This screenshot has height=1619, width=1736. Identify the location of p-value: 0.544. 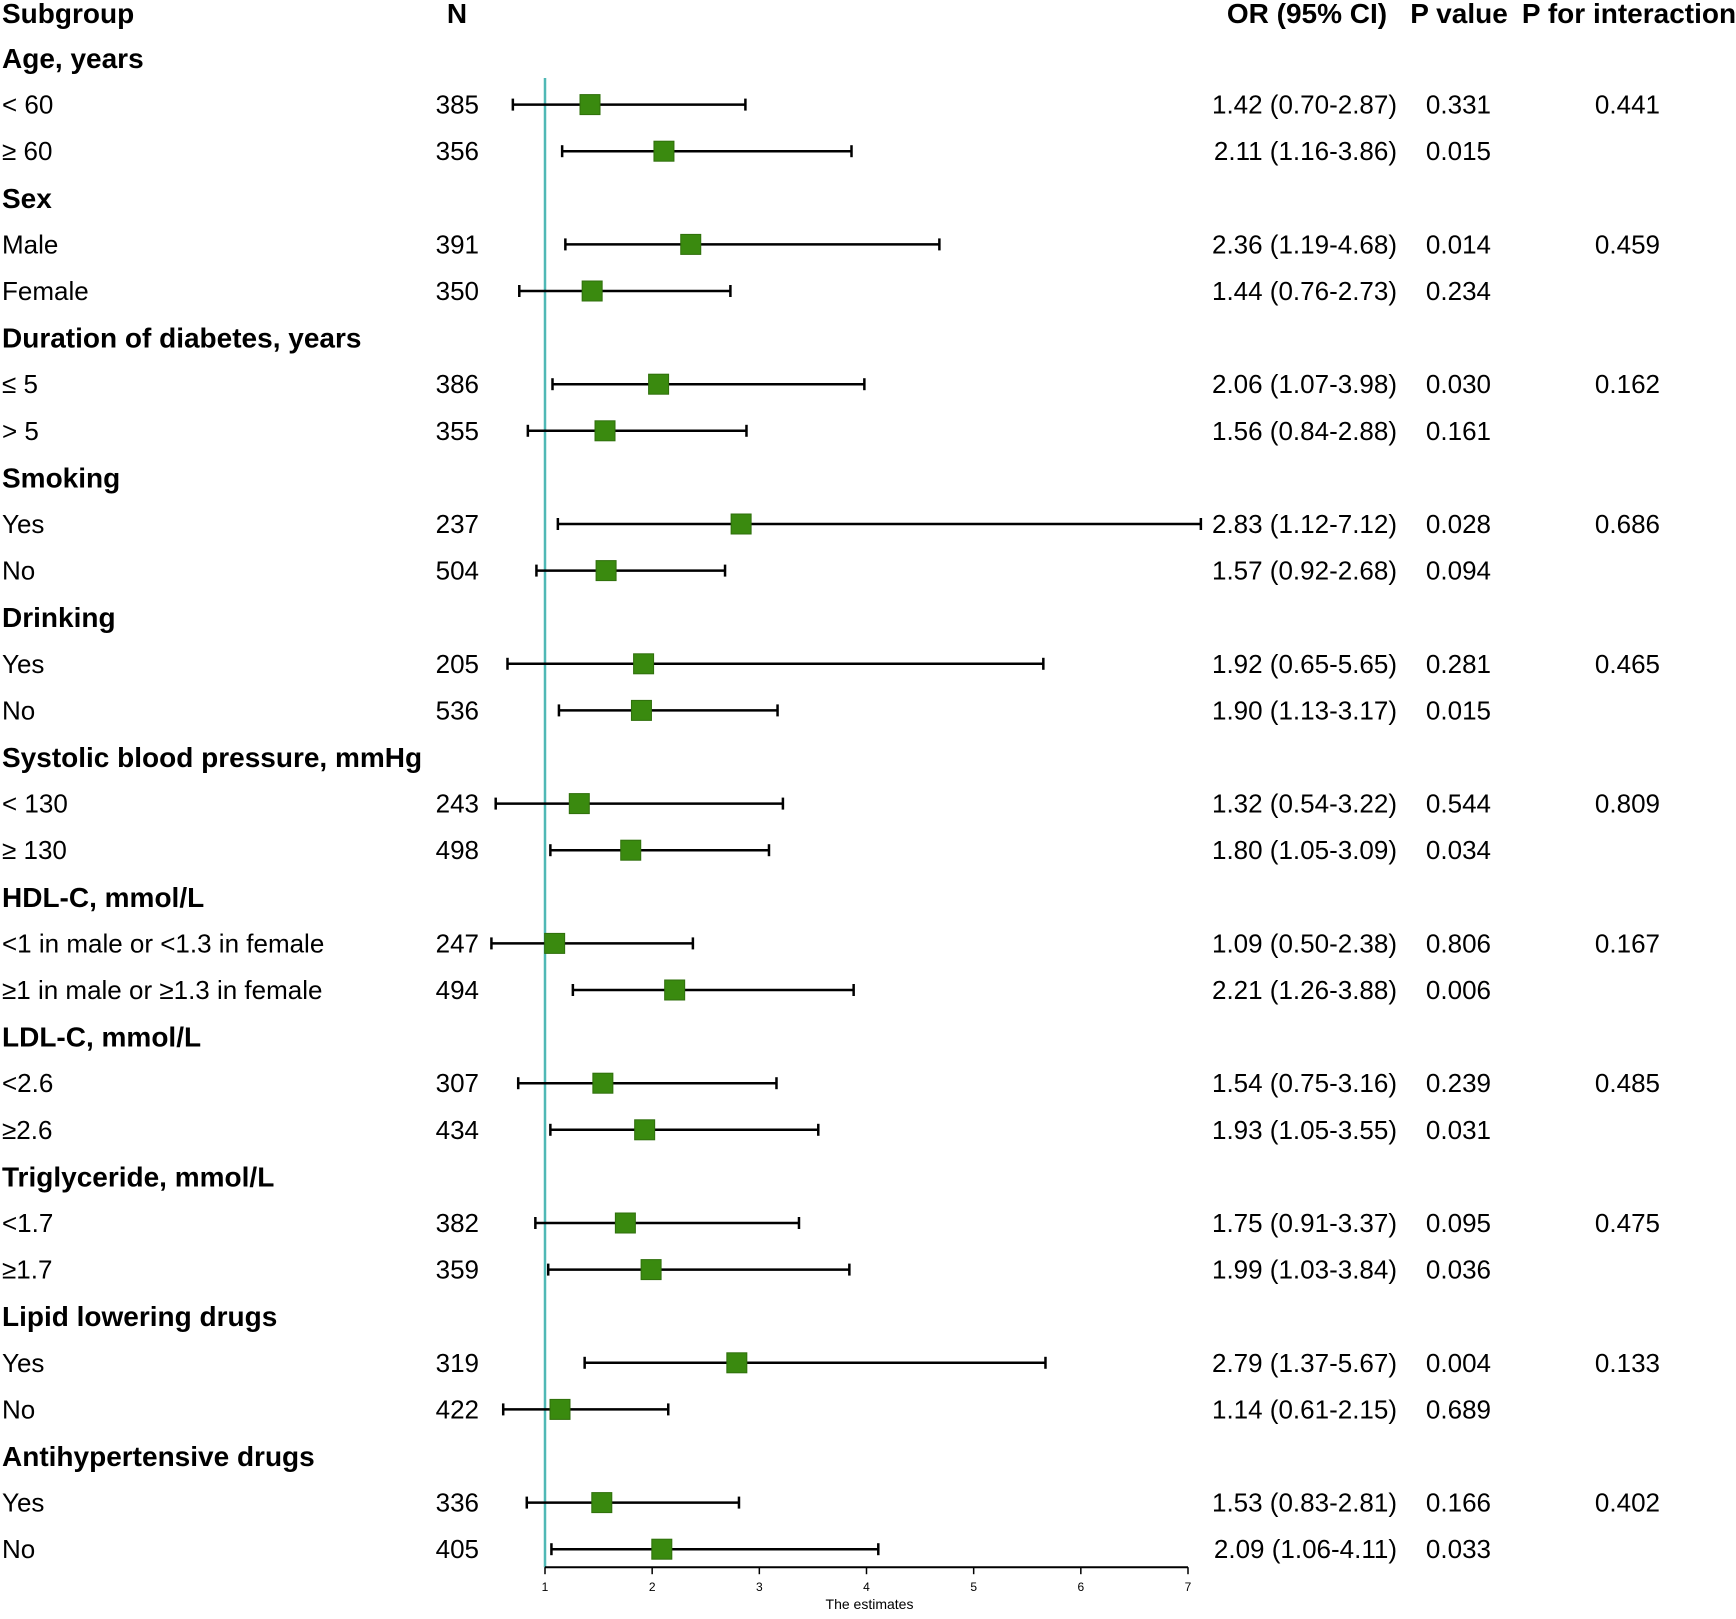
(1458, 804).